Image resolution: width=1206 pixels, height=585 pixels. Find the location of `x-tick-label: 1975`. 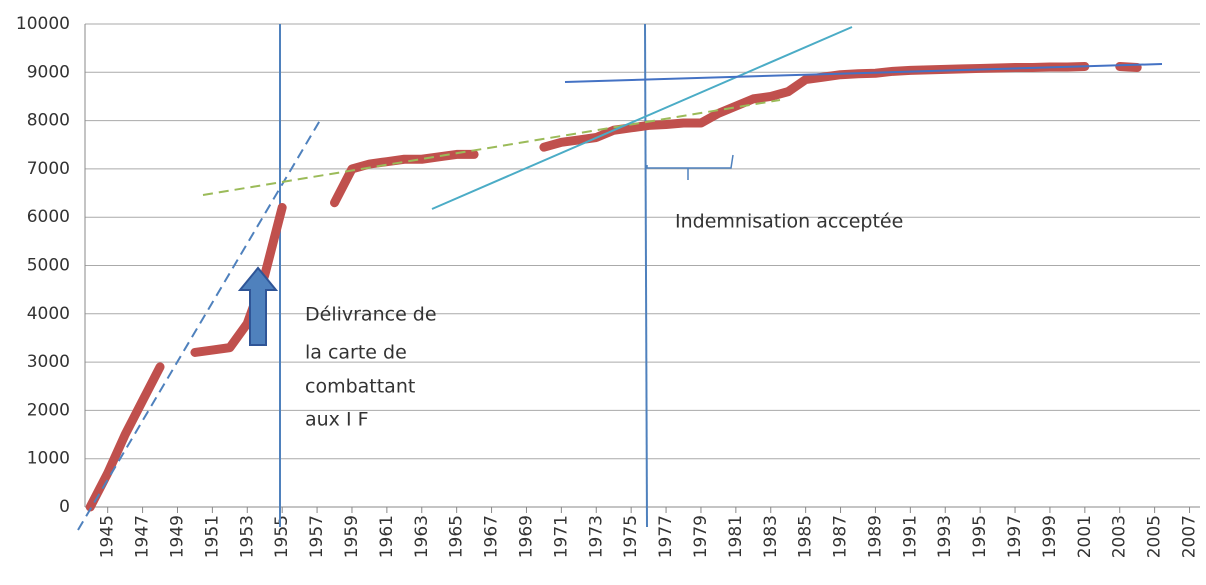

x-tick-label: 1975 is located at coordinates (631, 536).